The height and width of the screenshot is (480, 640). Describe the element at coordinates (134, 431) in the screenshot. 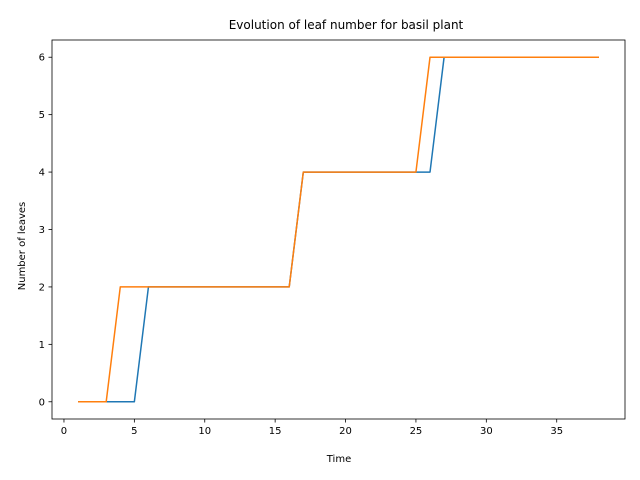

I see `x-tick-label: 5` at that location.